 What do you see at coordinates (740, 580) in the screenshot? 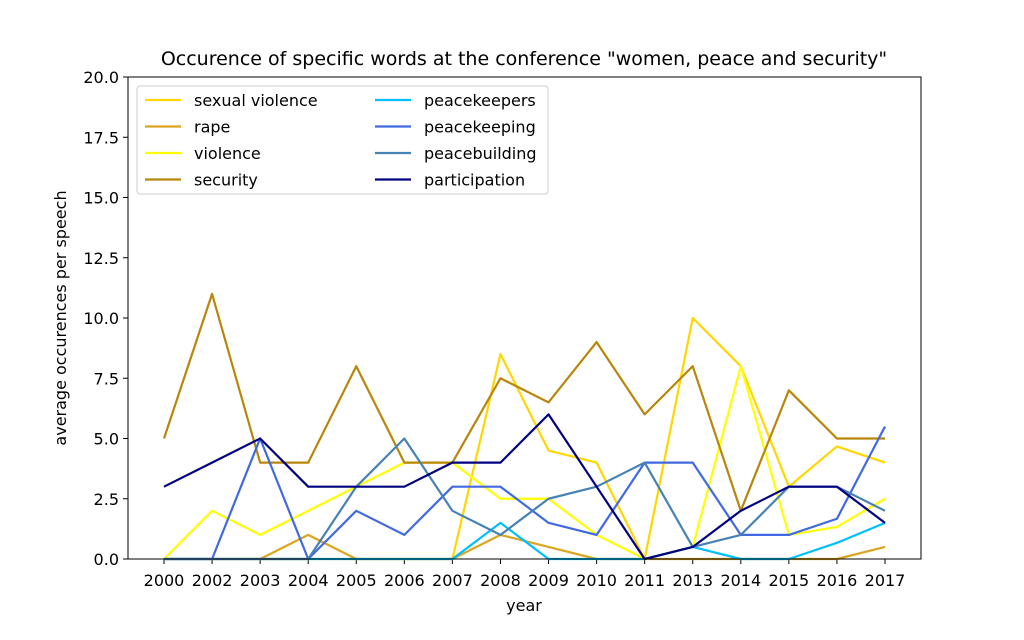
I see `x-tick-label: 2014` at bounding box center [740, 580].